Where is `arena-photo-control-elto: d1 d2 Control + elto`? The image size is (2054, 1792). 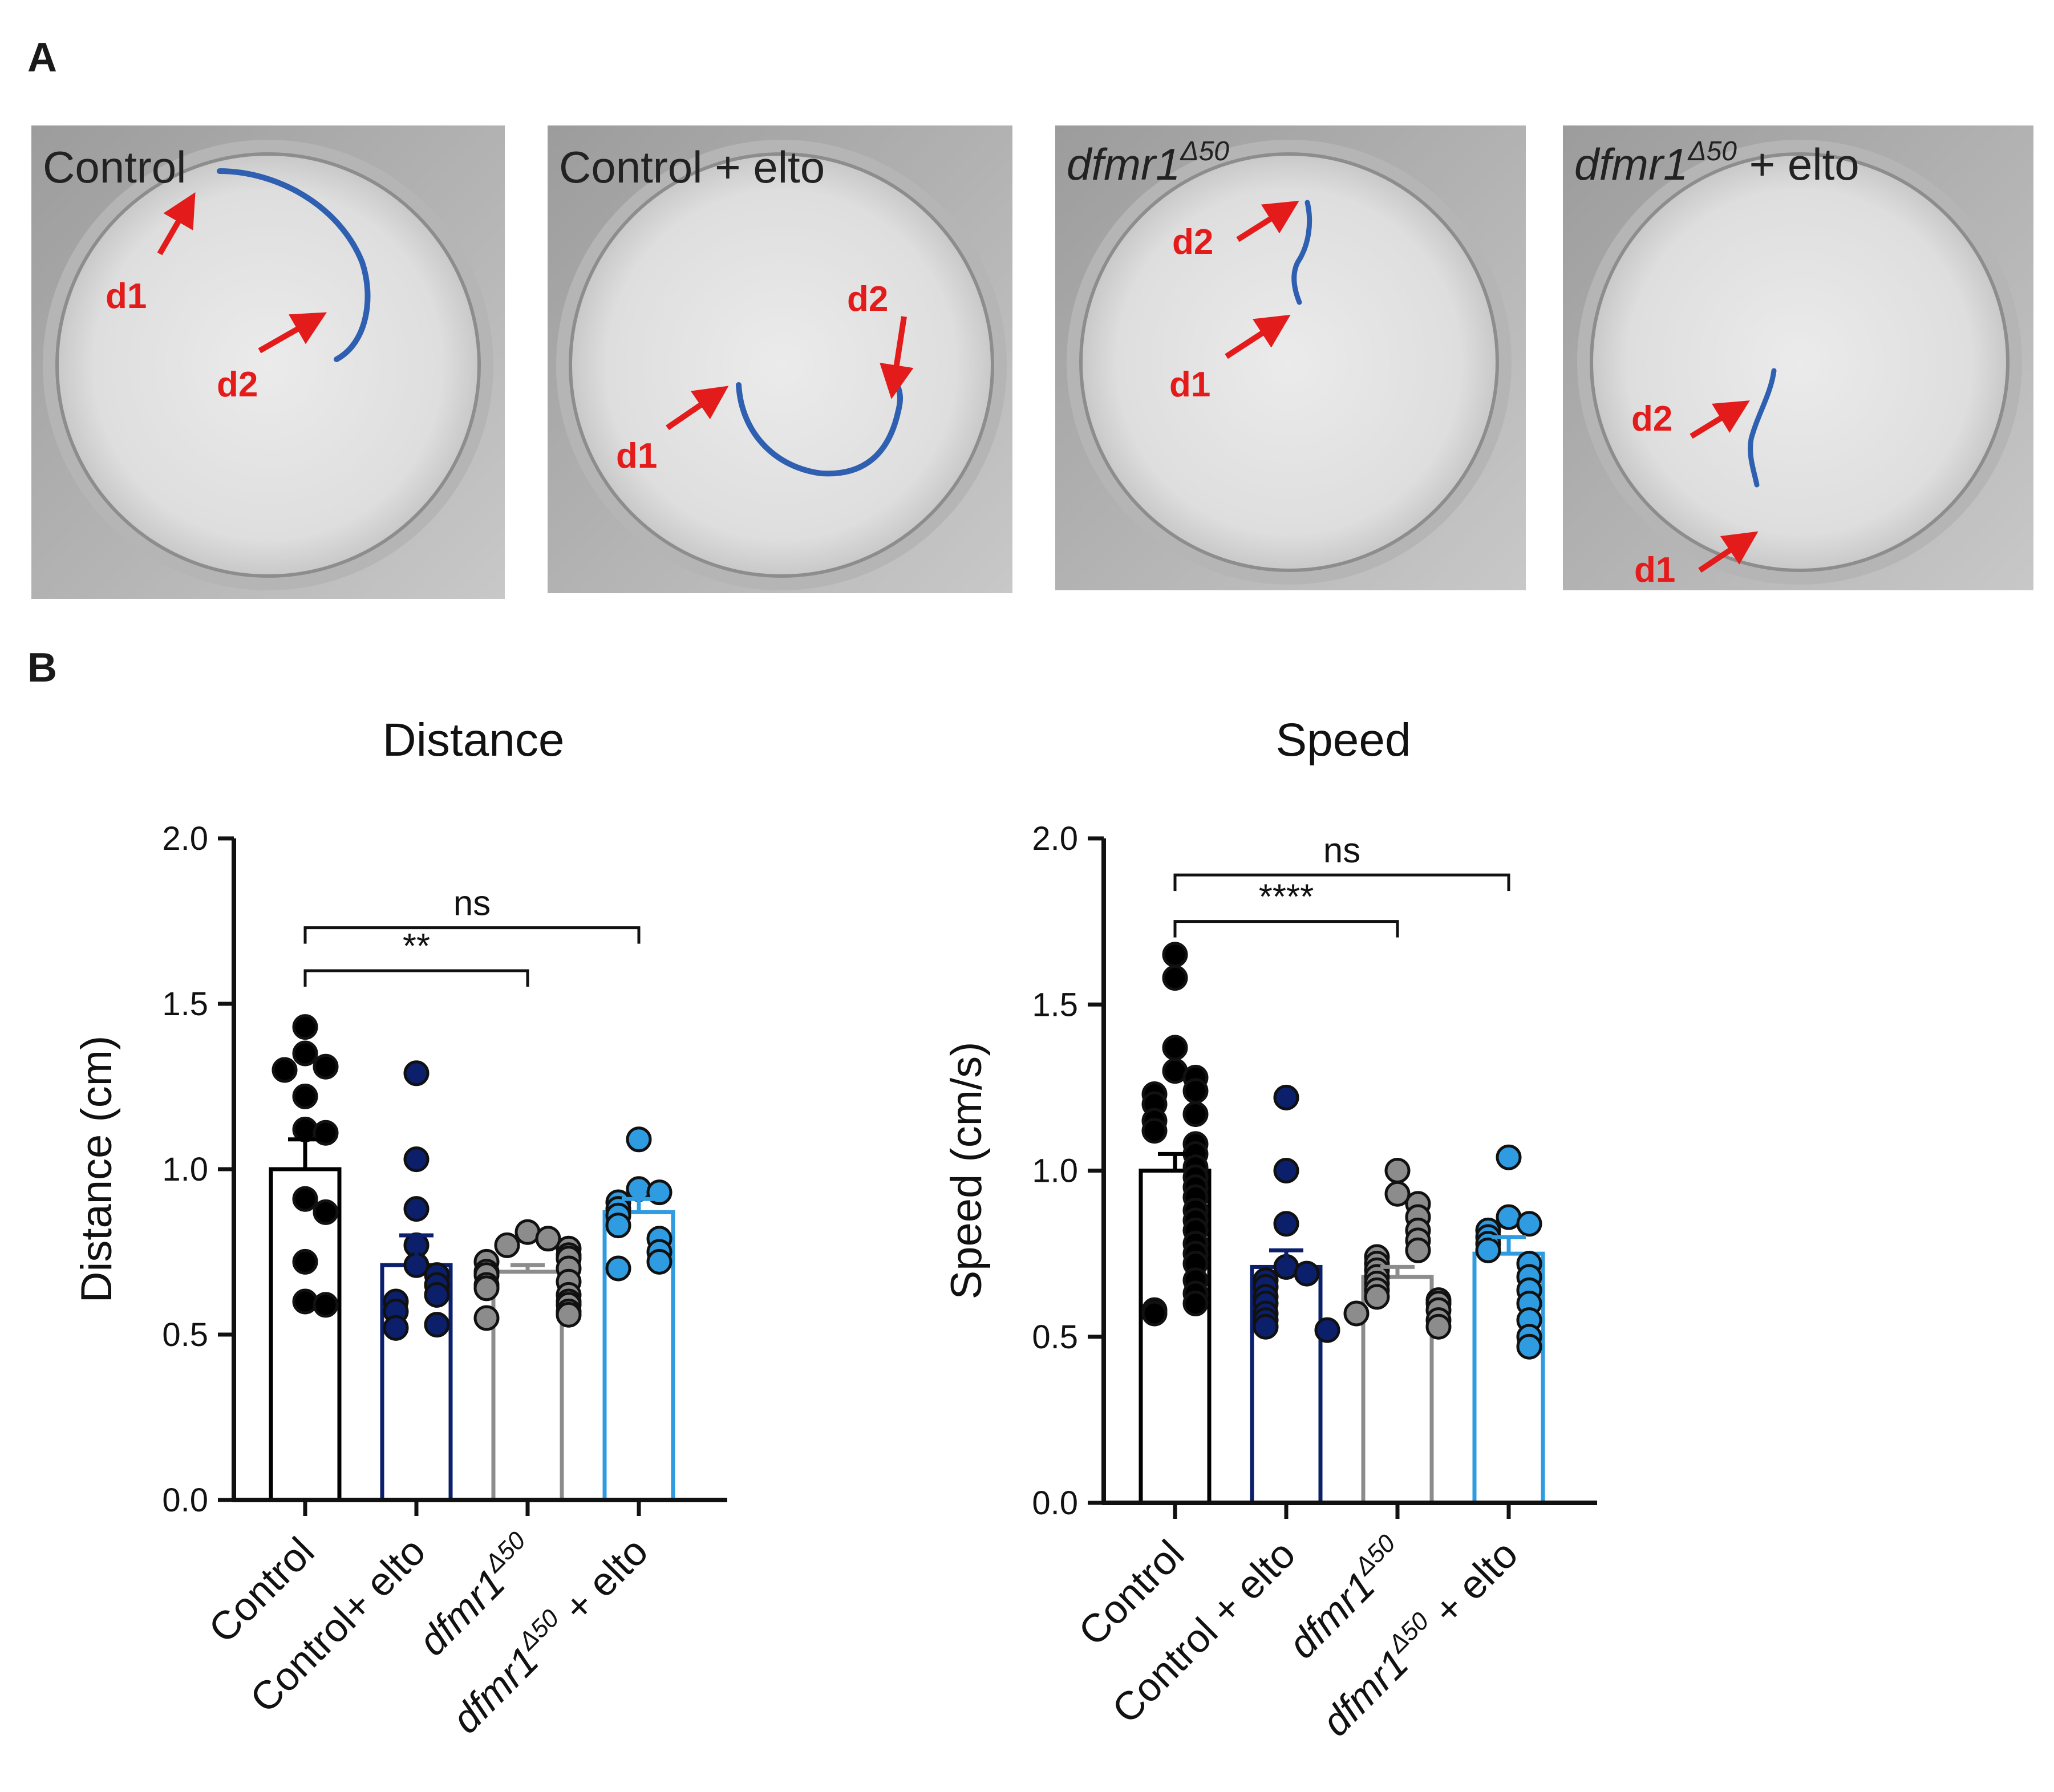 arena-photo-control-elto: d1 d2 Control + elto is located at coordinates (780, 359).